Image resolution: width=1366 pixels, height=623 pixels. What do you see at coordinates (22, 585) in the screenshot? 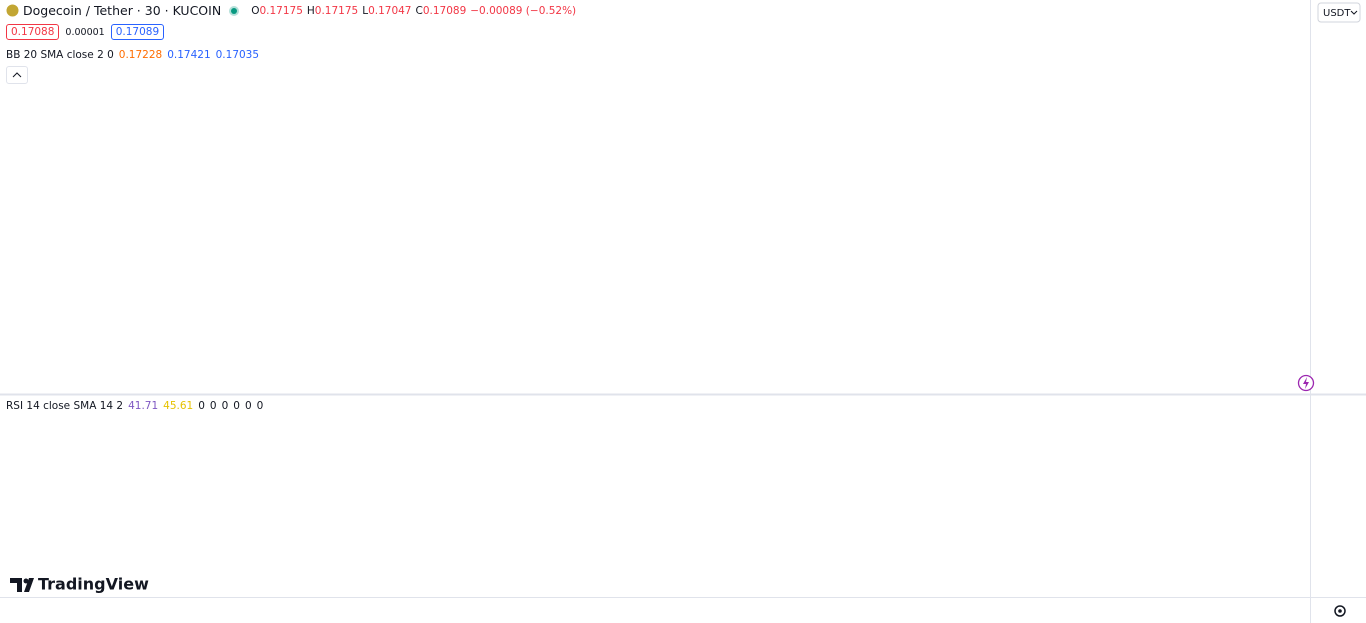
I see `logo-mark` at bounding box center [22, 585].